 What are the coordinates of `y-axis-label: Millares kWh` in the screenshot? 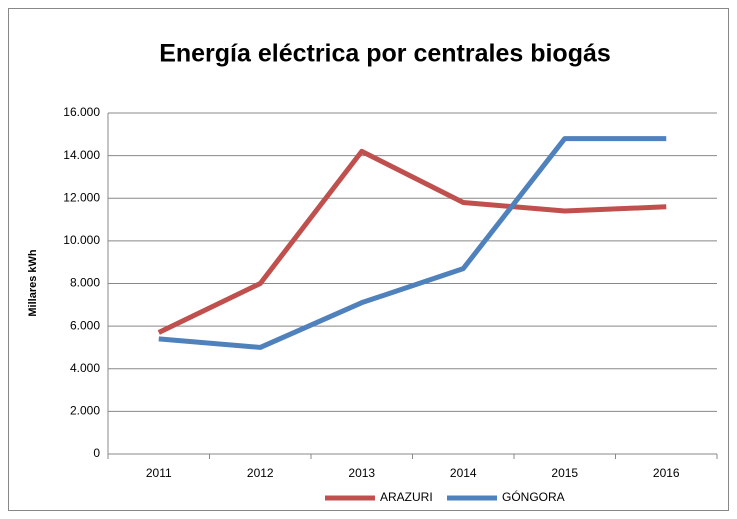 It's located at (33, 283).